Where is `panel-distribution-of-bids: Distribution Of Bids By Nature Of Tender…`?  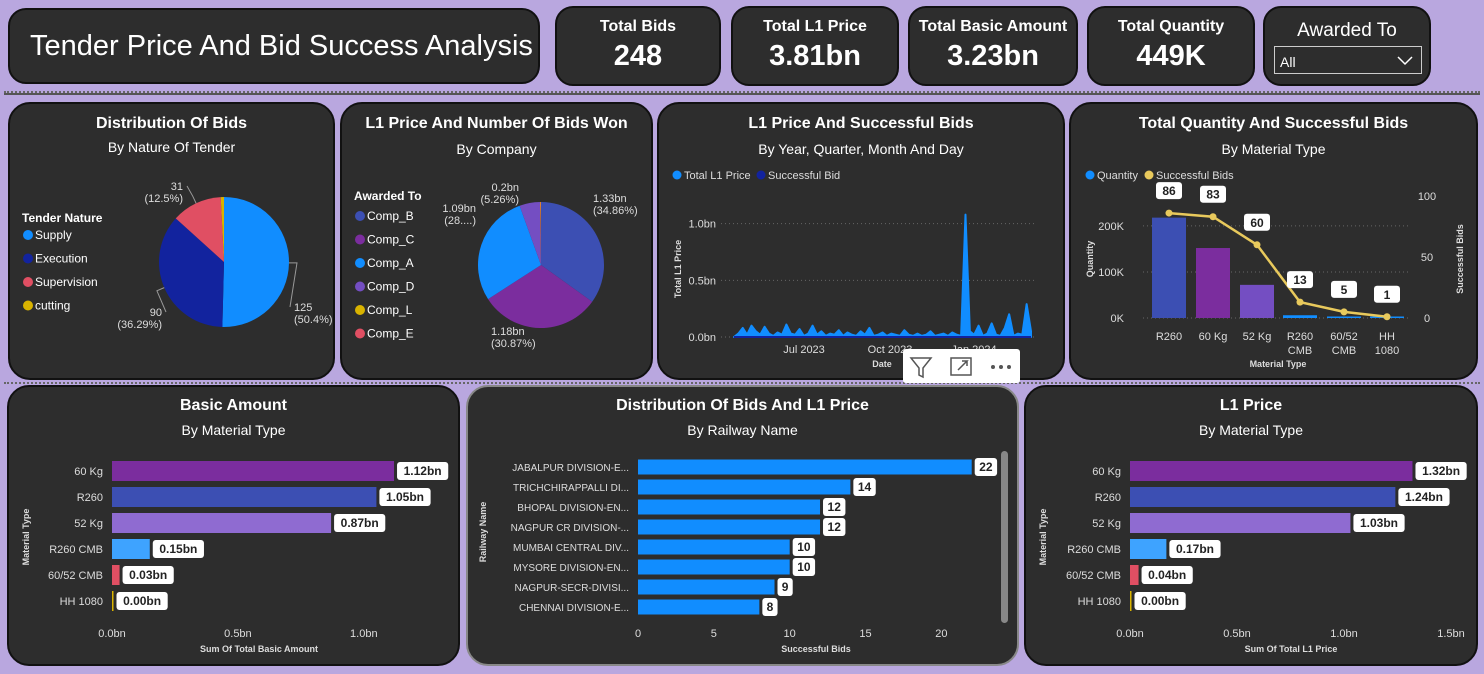
panel-distribution-of-bids: Distribution Of Bids By Nature Of Tender… is located at coordinates (171, 241).